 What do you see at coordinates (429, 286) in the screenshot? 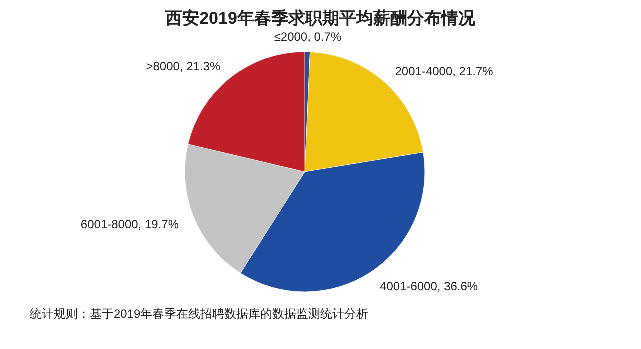
I see `slice-label: 4001-6000, 36.6%` at bounding box center [429, 286].